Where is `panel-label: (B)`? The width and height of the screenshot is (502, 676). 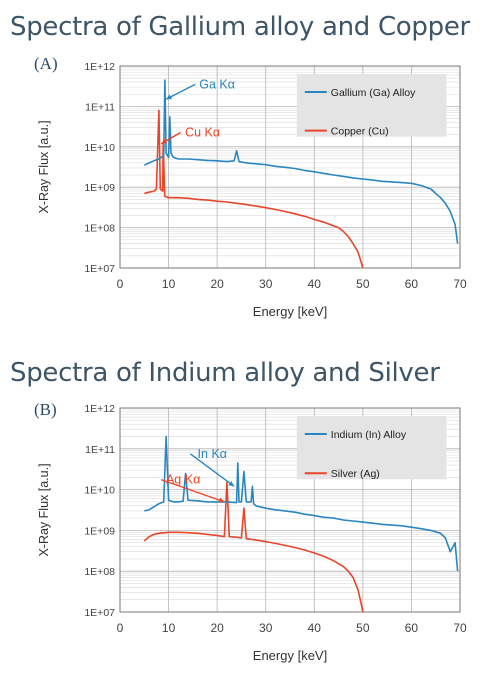 panel-label: (B) is located at coordinates (45, 409).